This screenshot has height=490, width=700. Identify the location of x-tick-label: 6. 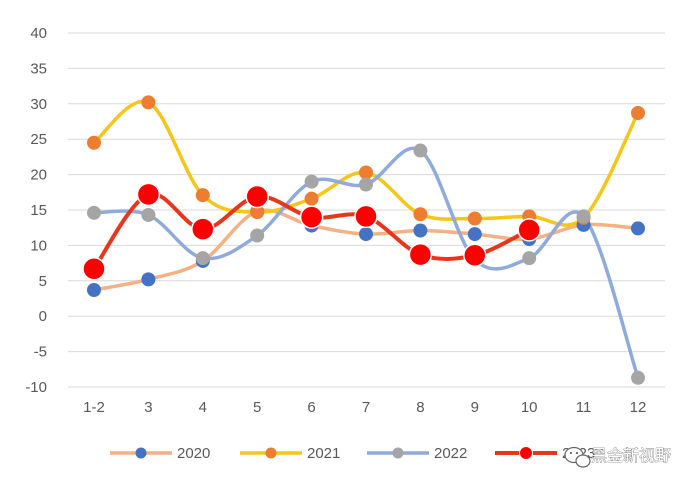
(311, 407).